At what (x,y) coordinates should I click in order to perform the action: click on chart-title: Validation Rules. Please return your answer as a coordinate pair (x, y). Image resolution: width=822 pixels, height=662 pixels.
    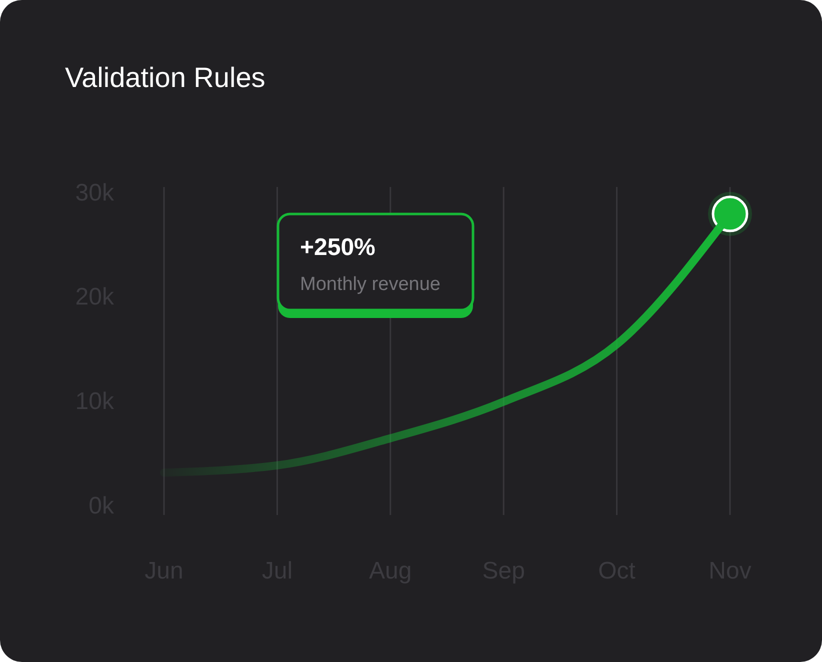
    Looking at the image, I should click on (165, 77).